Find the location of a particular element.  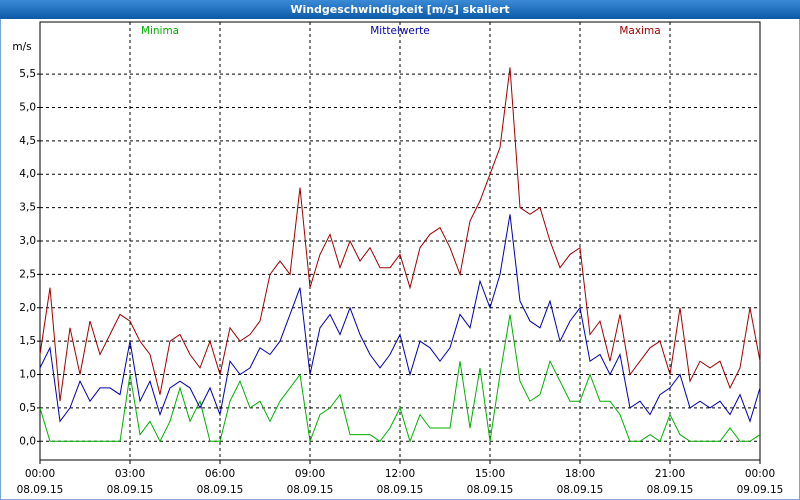

y-tick-label: 2,5 is located at coordinates (27, 274).